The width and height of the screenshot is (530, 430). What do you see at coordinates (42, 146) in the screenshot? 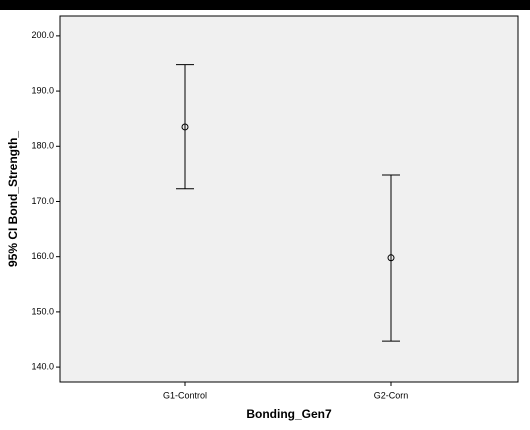
I see `y-tick-label: 180.0` at bounding box center [42, 146].